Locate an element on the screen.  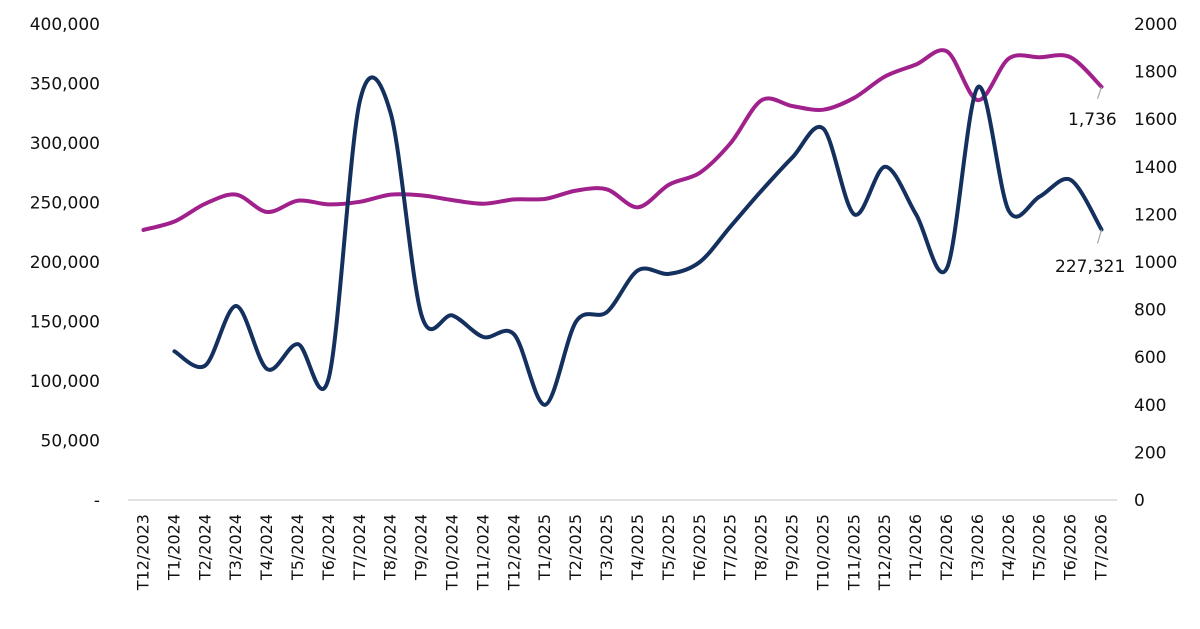
x-axis-tick-label: T1/2024 is located at coordinates (173, 547).